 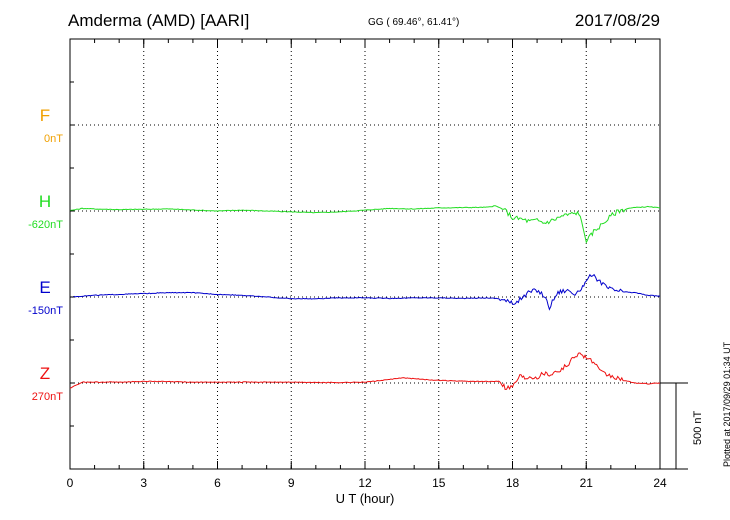 I want to click on station-title: Amderma (AMD) [AARI], so click(x=159, y=20).